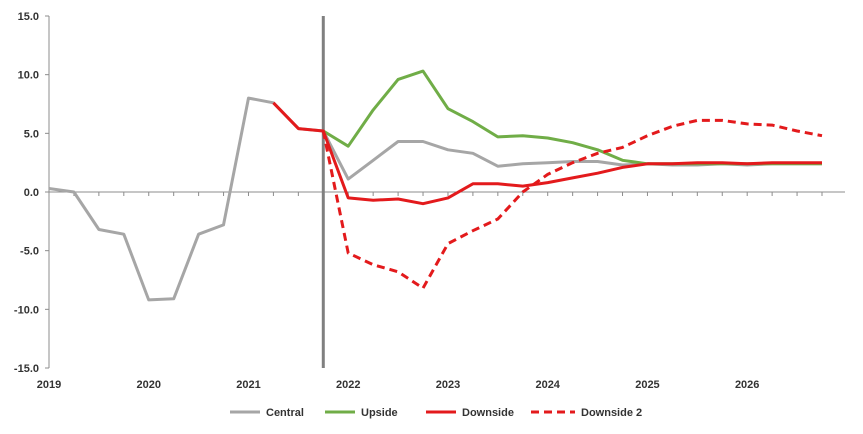 This screenshot has width=863, height=434. I want to click on legend-label-downside: Downside, so click(488, 413).